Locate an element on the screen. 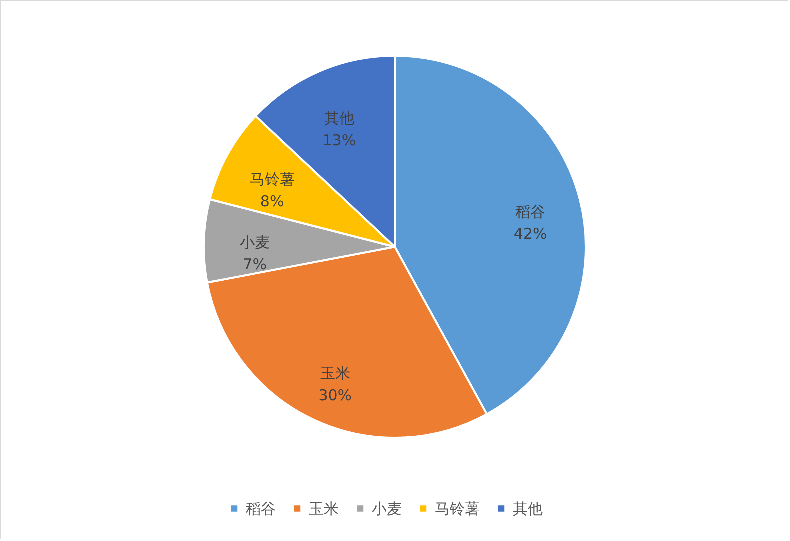 The width and height of the screenshot is (790, 541). data-label: 42% is located at coordinates (531, 234).